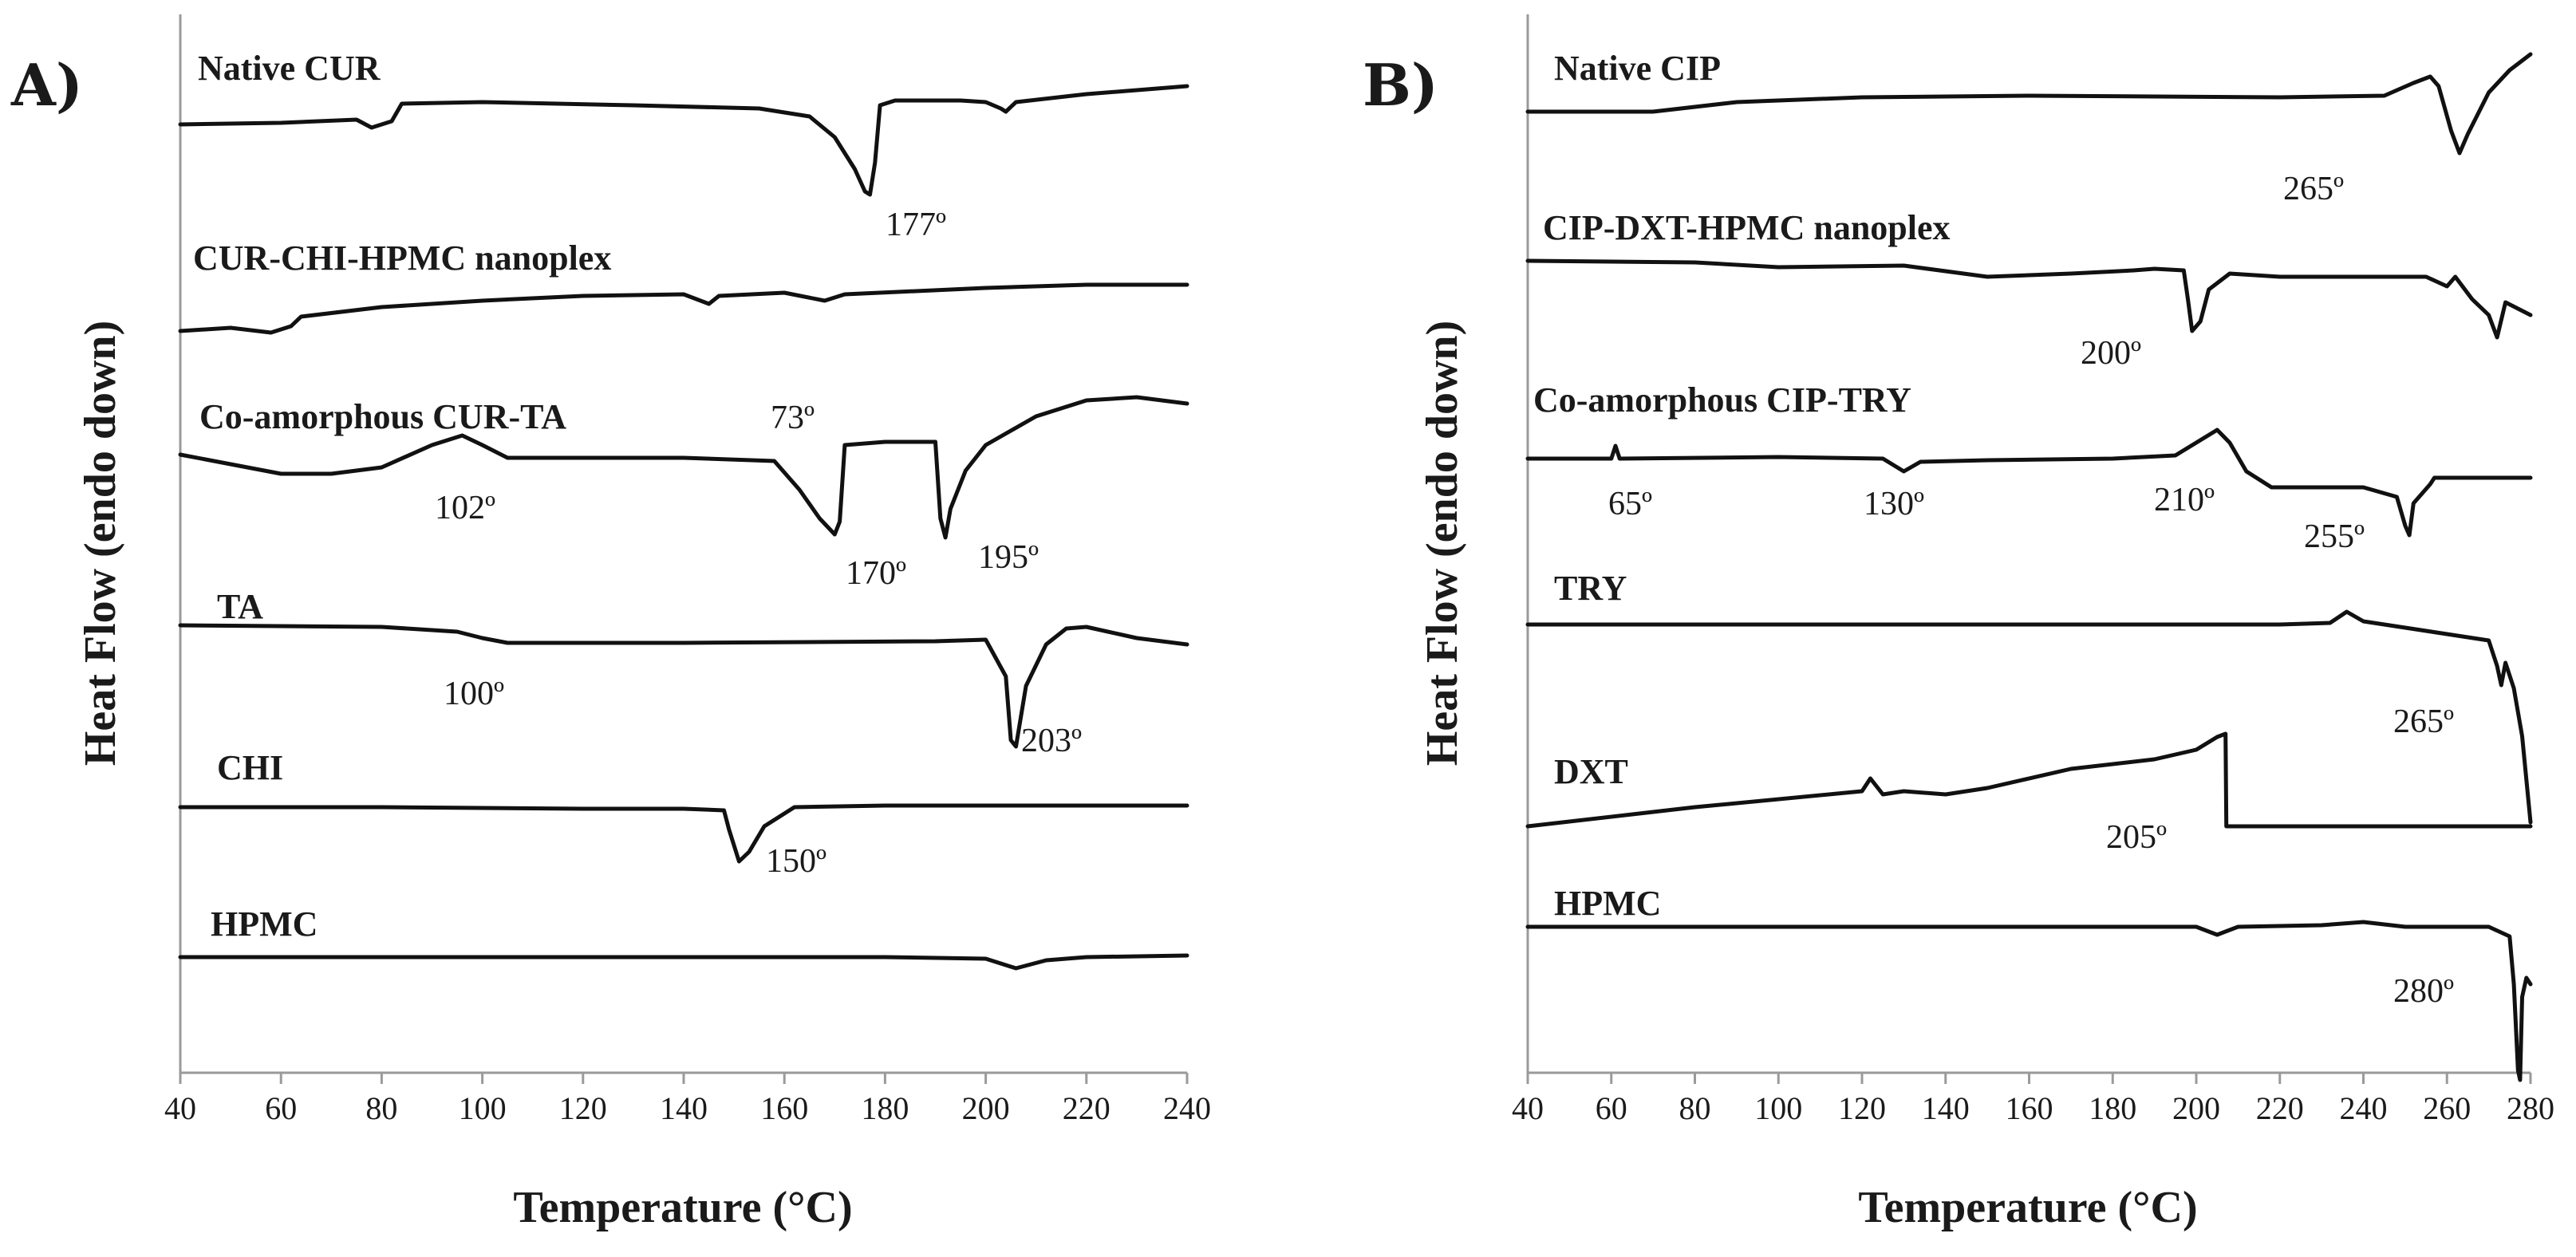 The height and width of the screenshot is (1257, 2576). What do you see at coordinates (240, 606) in the screenshot?
I see `curve-label-ta: TA` at bounding box center [240, 606].